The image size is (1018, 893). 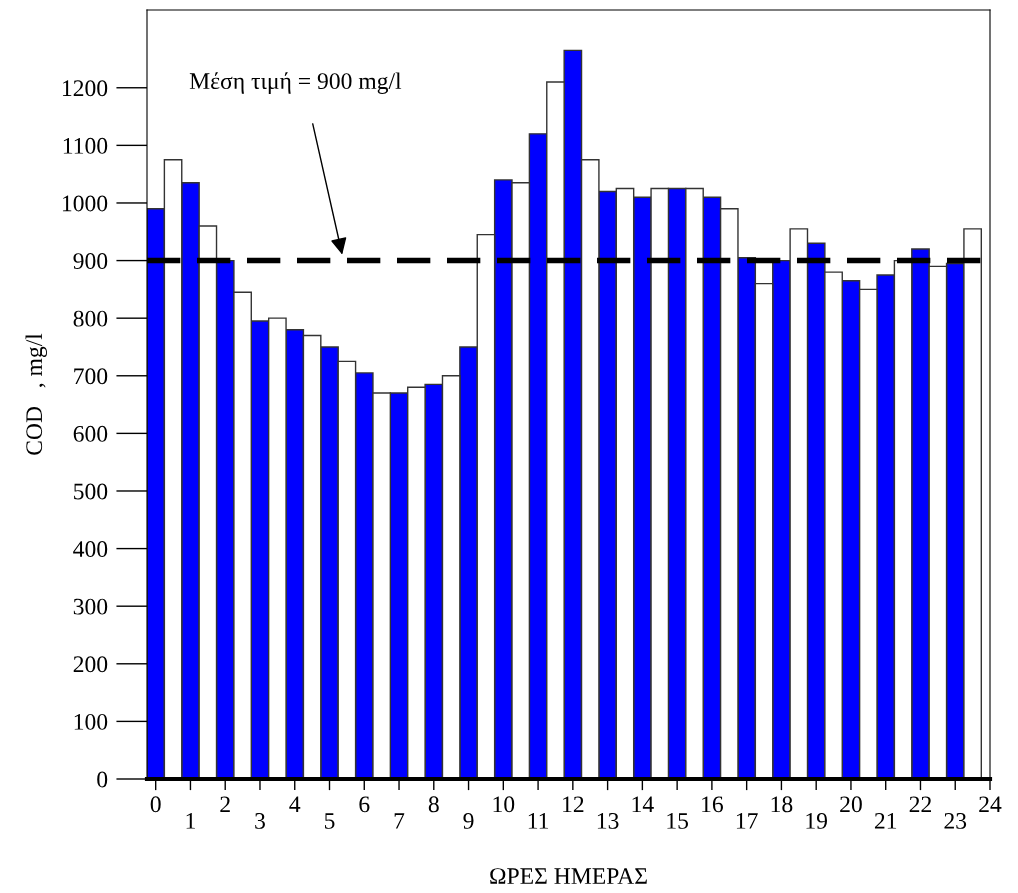 What do you see at coordinates (782, 804) in the screenshot?
I see `x-tick-label: 18` at bounding box center [782, 804].